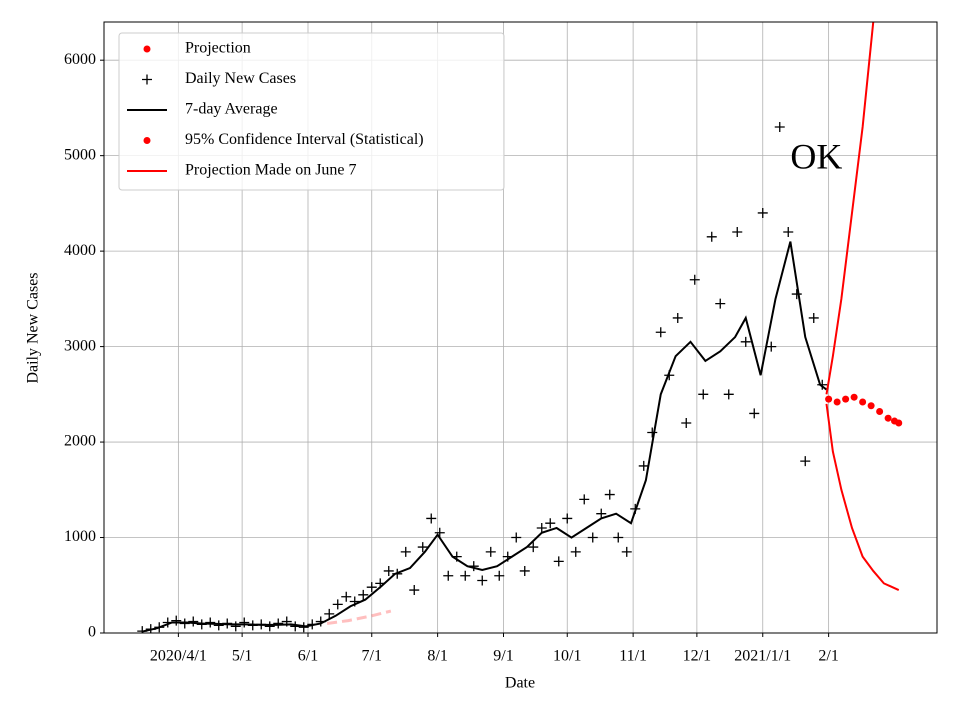 This screenshot has height=720, width=960. What do you see at coordinates (33, 327) in the screenshot?
I see `y-axis-label: Daily New Cases` at bounding box center [33, 327].